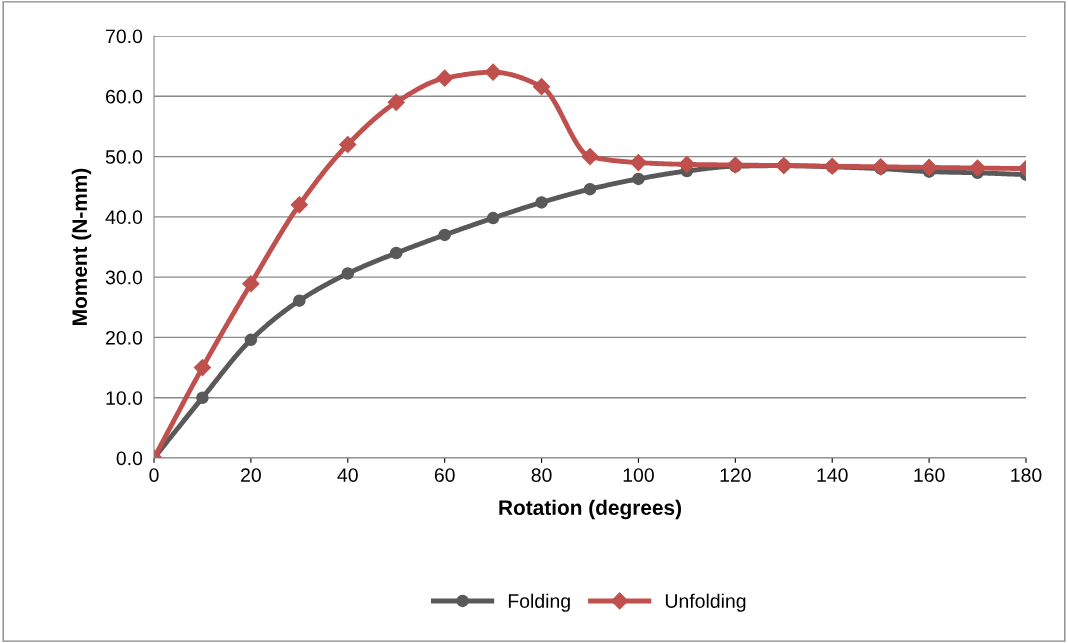 The height and width of the screenshot is (643, 1068). I want to click on y-tick-label: 70.0, so click(124, 36).